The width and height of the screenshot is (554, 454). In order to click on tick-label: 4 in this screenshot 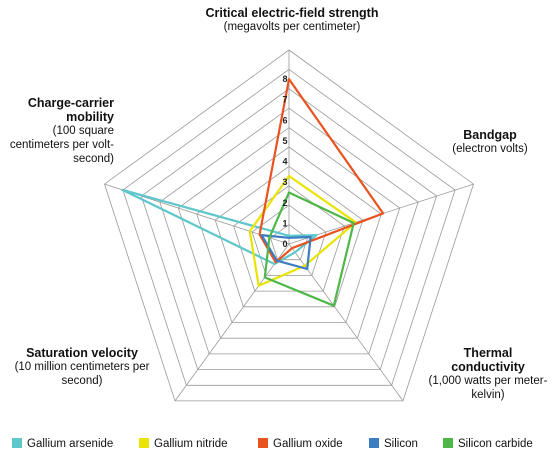, I will do `click(284, 162)`.